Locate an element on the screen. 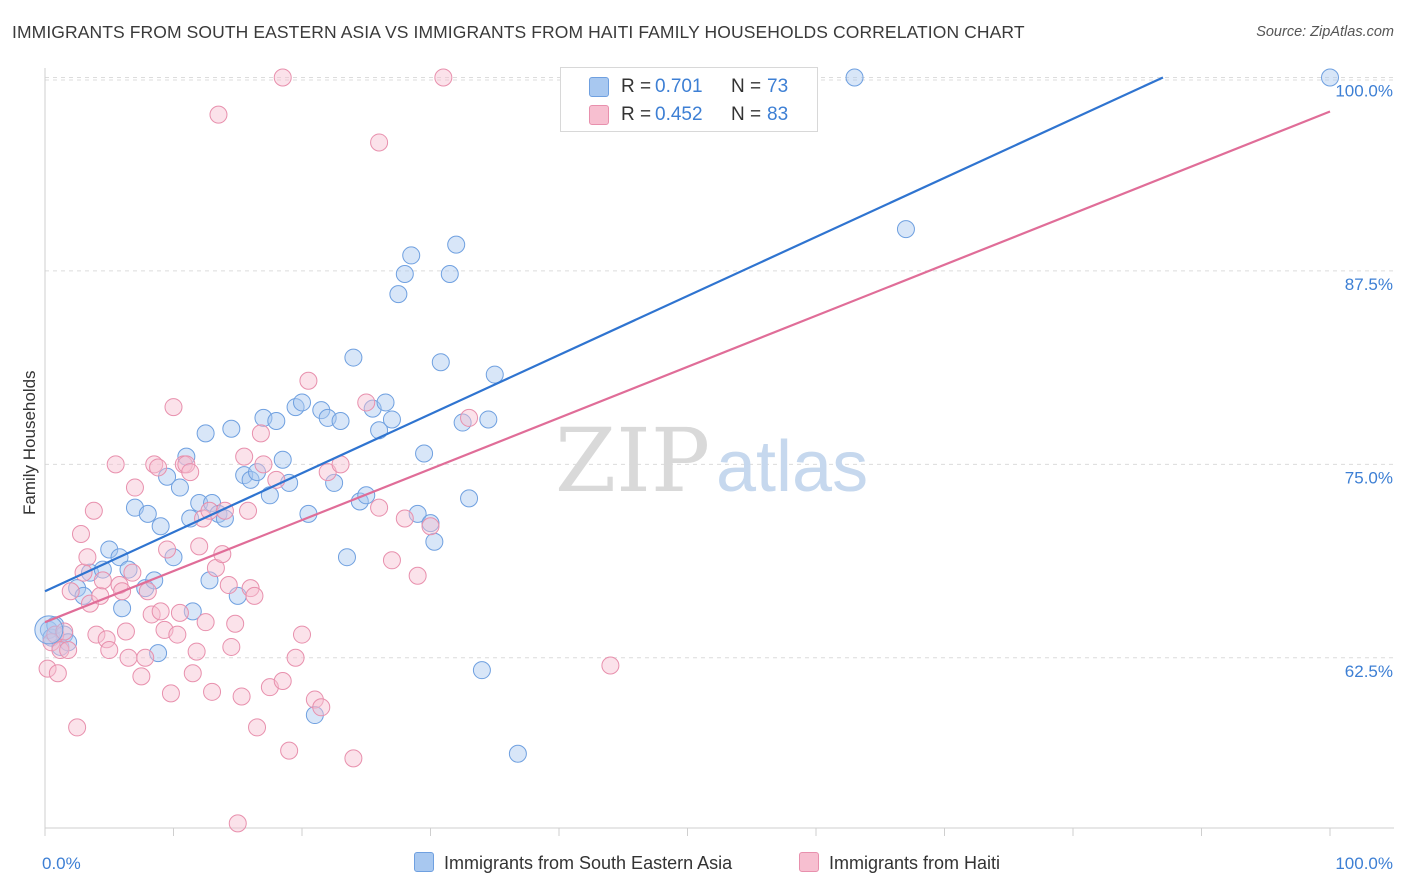 This screenshot has height=892, width=1406. y-axis-label: Family Households is located at coordinates (29, 442).